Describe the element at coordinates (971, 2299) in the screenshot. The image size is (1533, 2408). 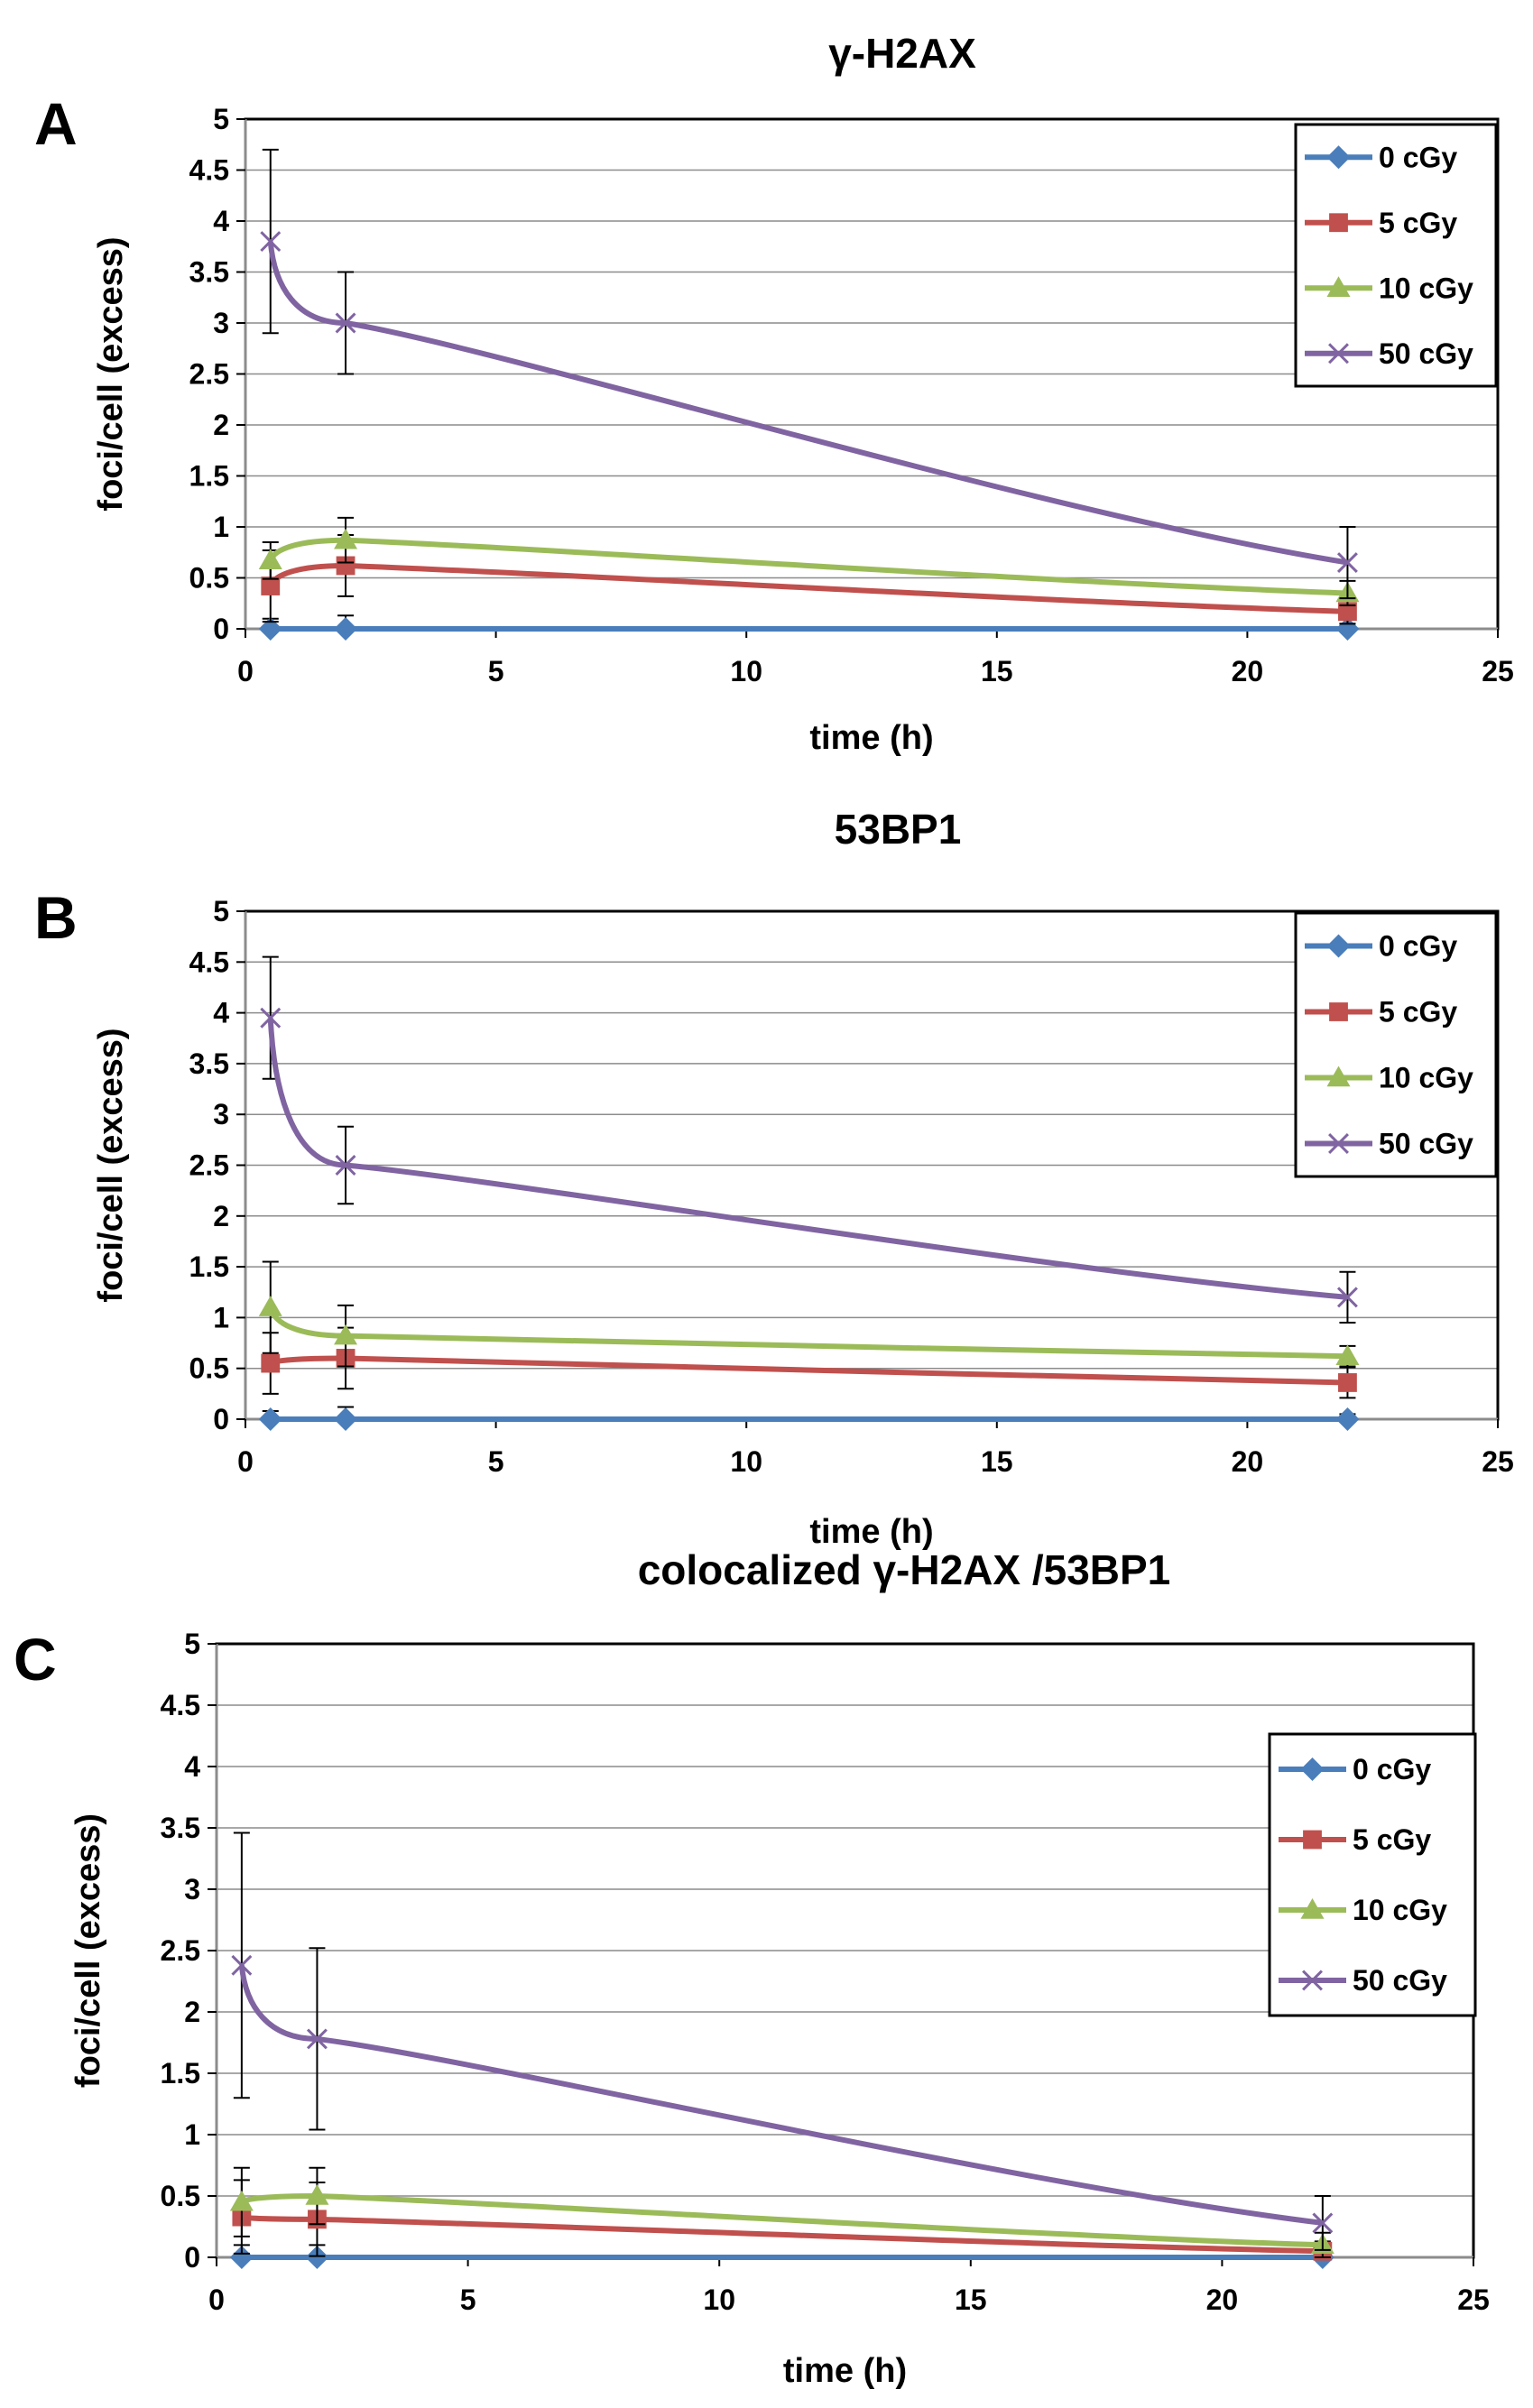
I see `x-tick-label: 15` at that location.